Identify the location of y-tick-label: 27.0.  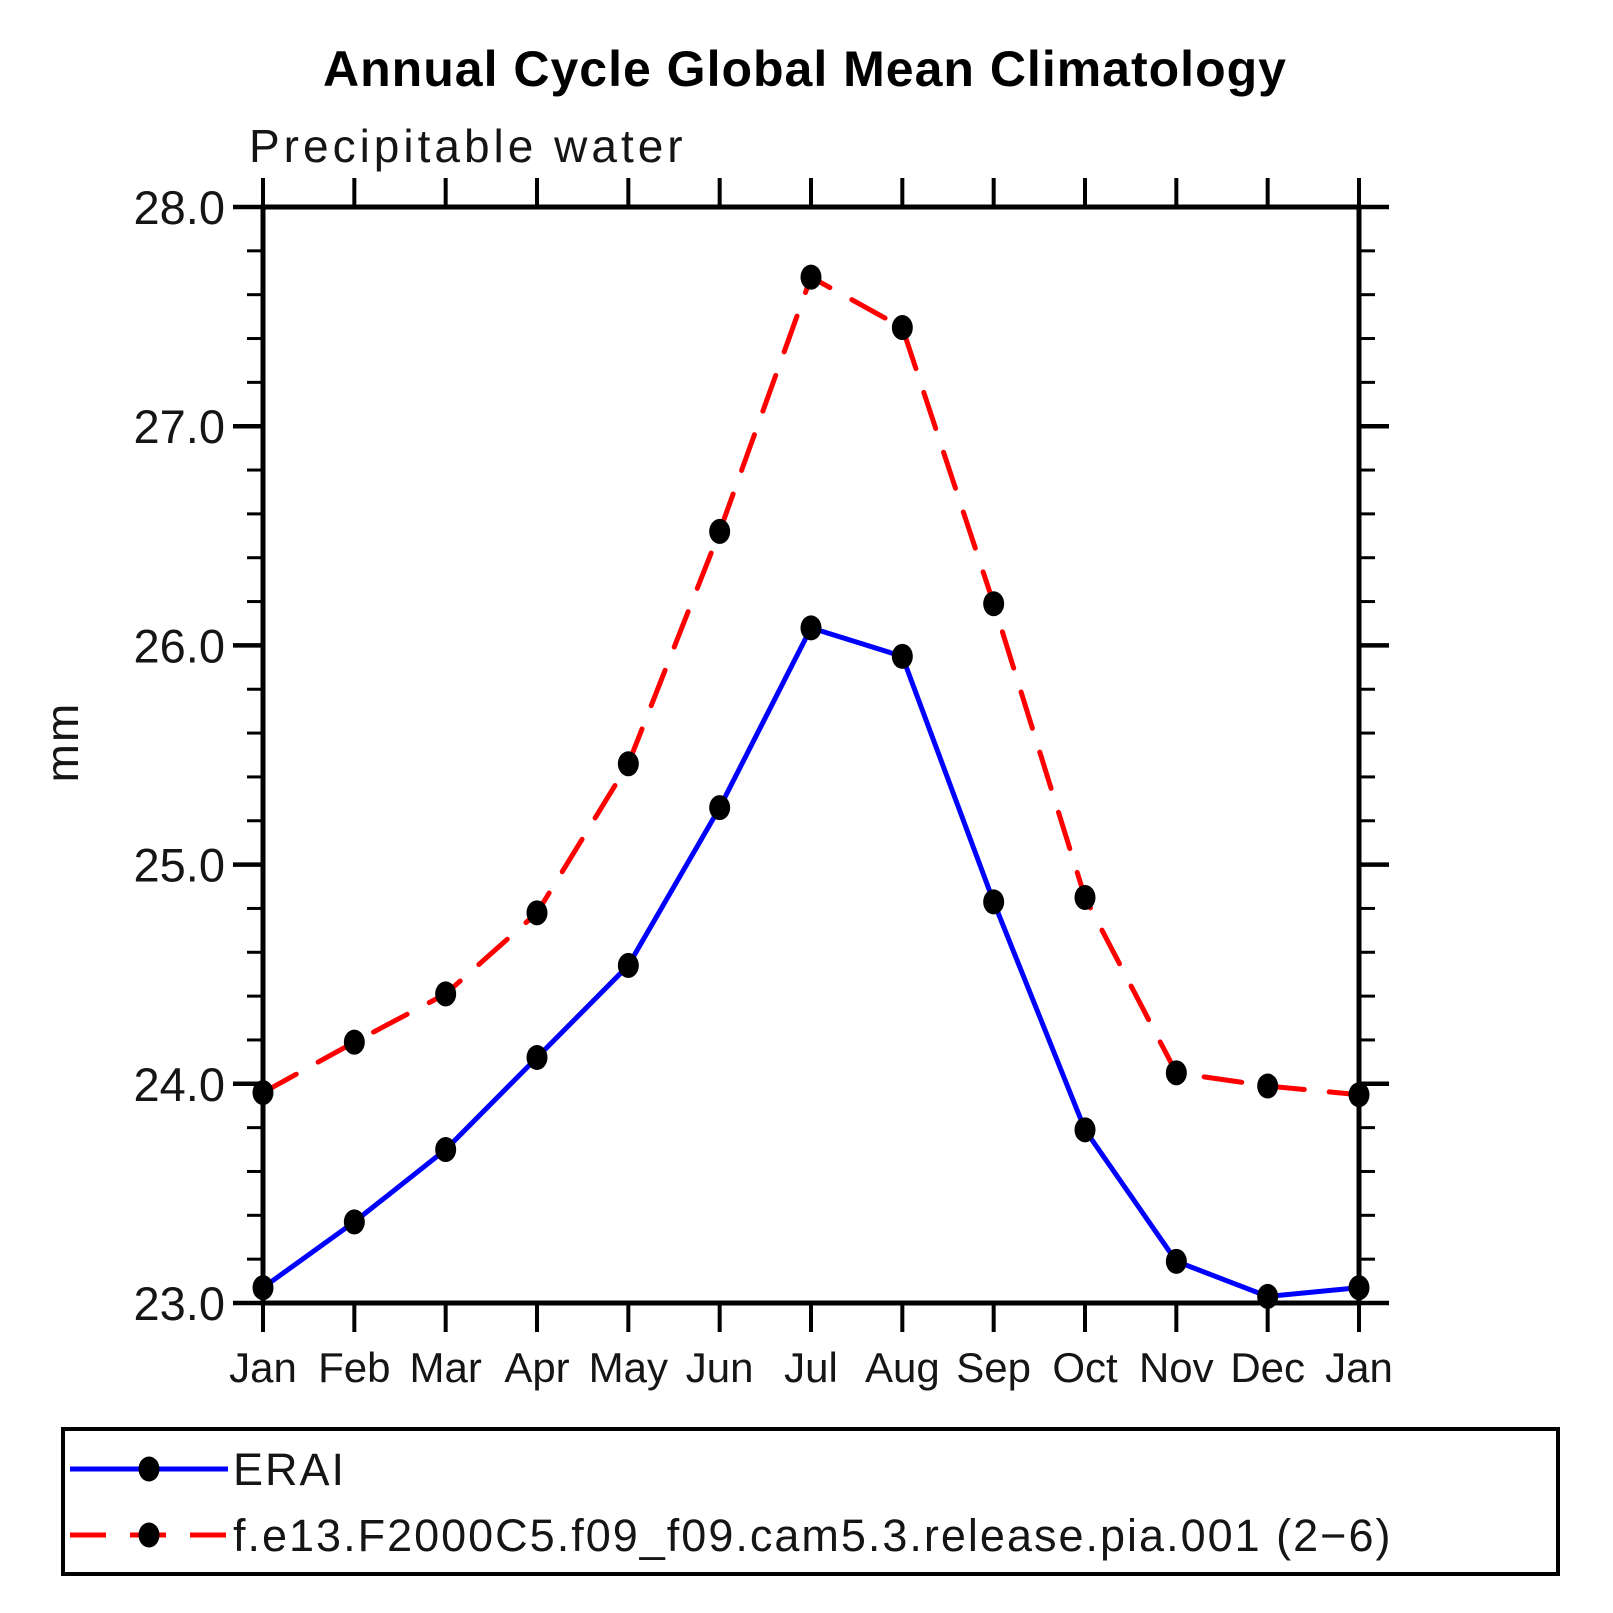
(179, 426).